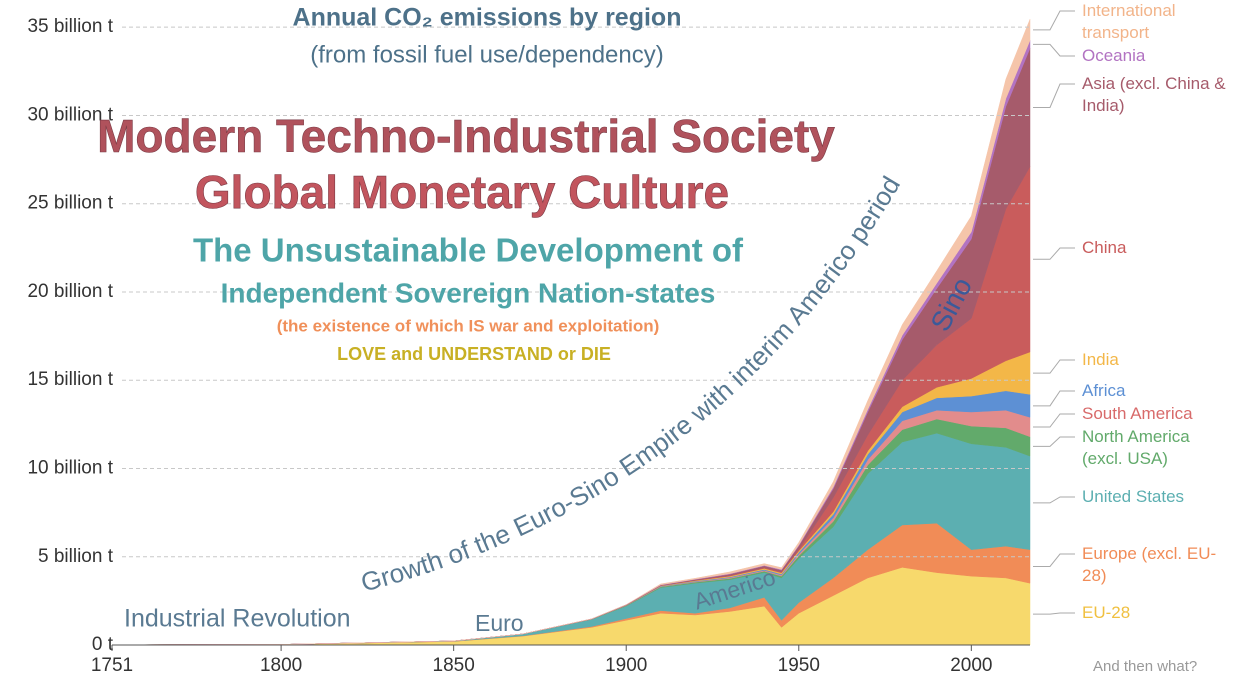 The image size is (1234, 681). What do you see at coordinates (487, 54) in the screenshot?
I see `chart-subtitle: (from fossil fuel use/dependency)` at bounding box center [487, 54].